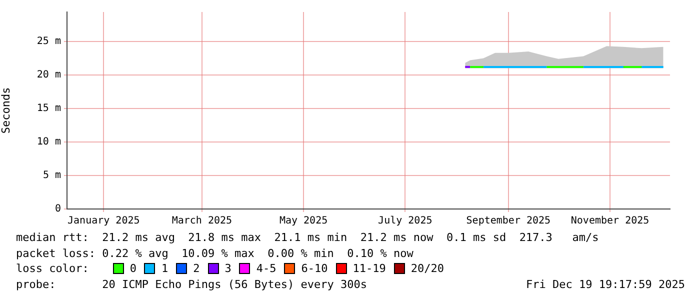 The image size is (697, 297). I want to click on y-tick-label: 10 m, so click(48, 142).